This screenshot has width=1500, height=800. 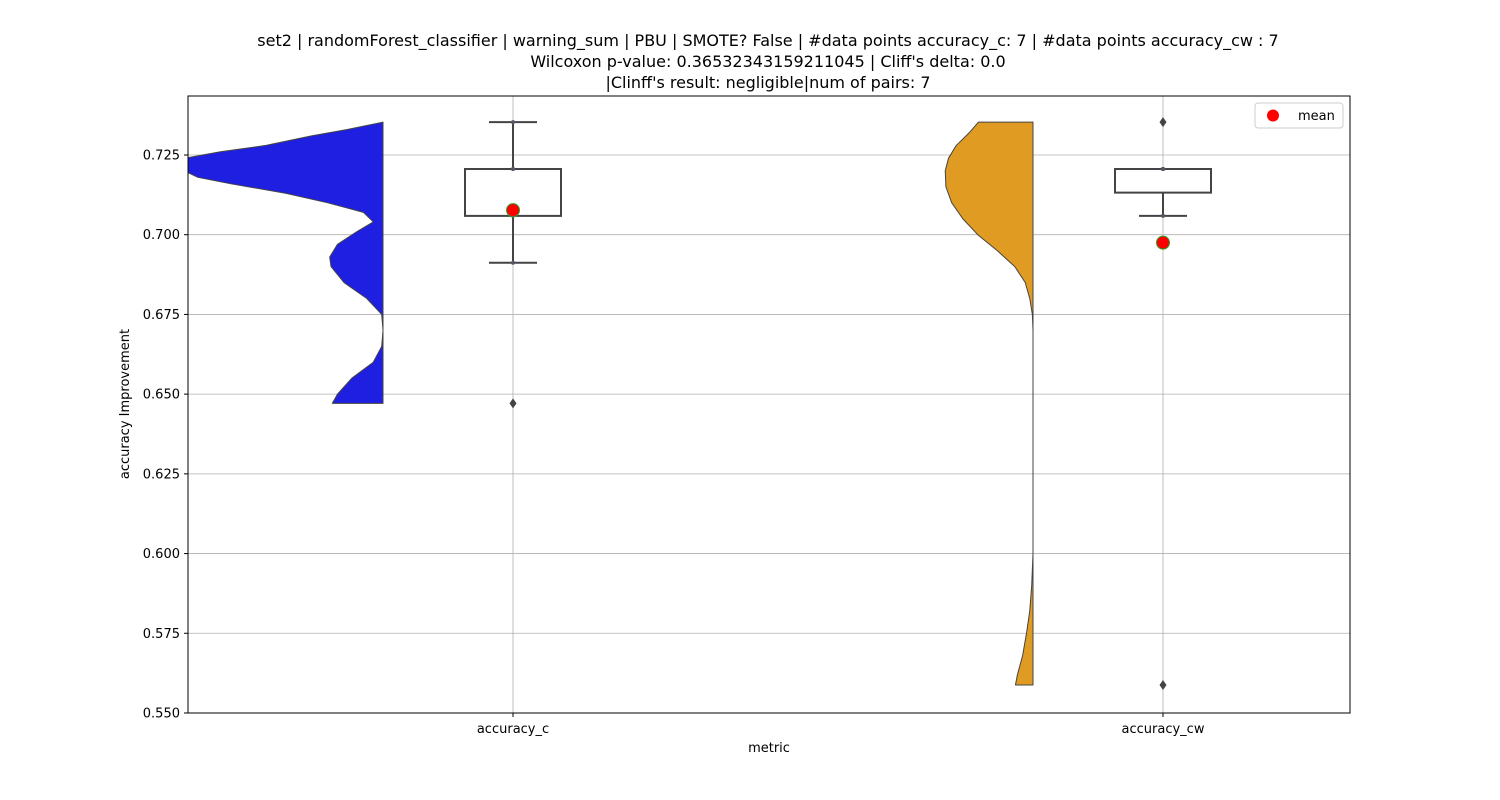 I want to click on y-tick-label: 0.550, so click(x=161, y=714).